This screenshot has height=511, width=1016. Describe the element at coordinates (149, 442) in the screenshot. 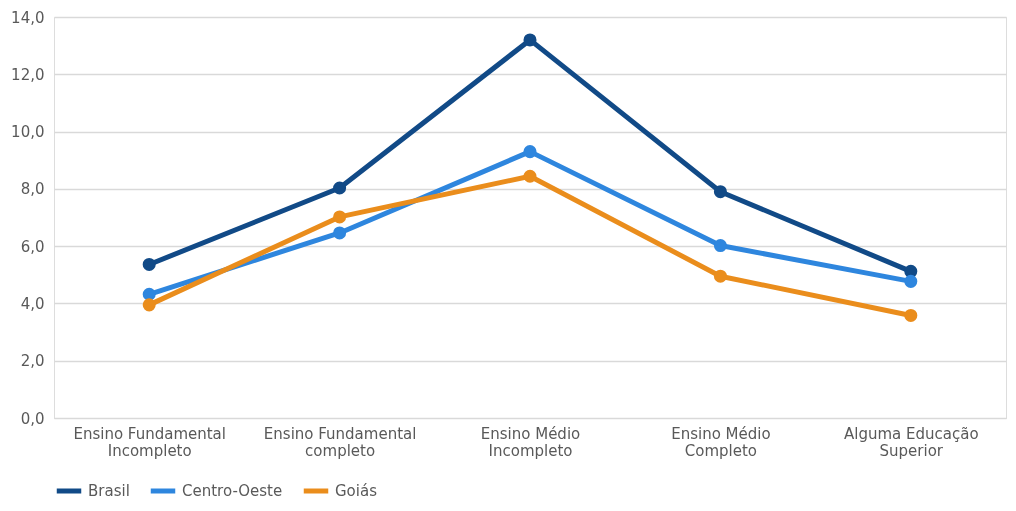

I see `x-tick-label: Ensino Fundamental Incompleto` at that location.